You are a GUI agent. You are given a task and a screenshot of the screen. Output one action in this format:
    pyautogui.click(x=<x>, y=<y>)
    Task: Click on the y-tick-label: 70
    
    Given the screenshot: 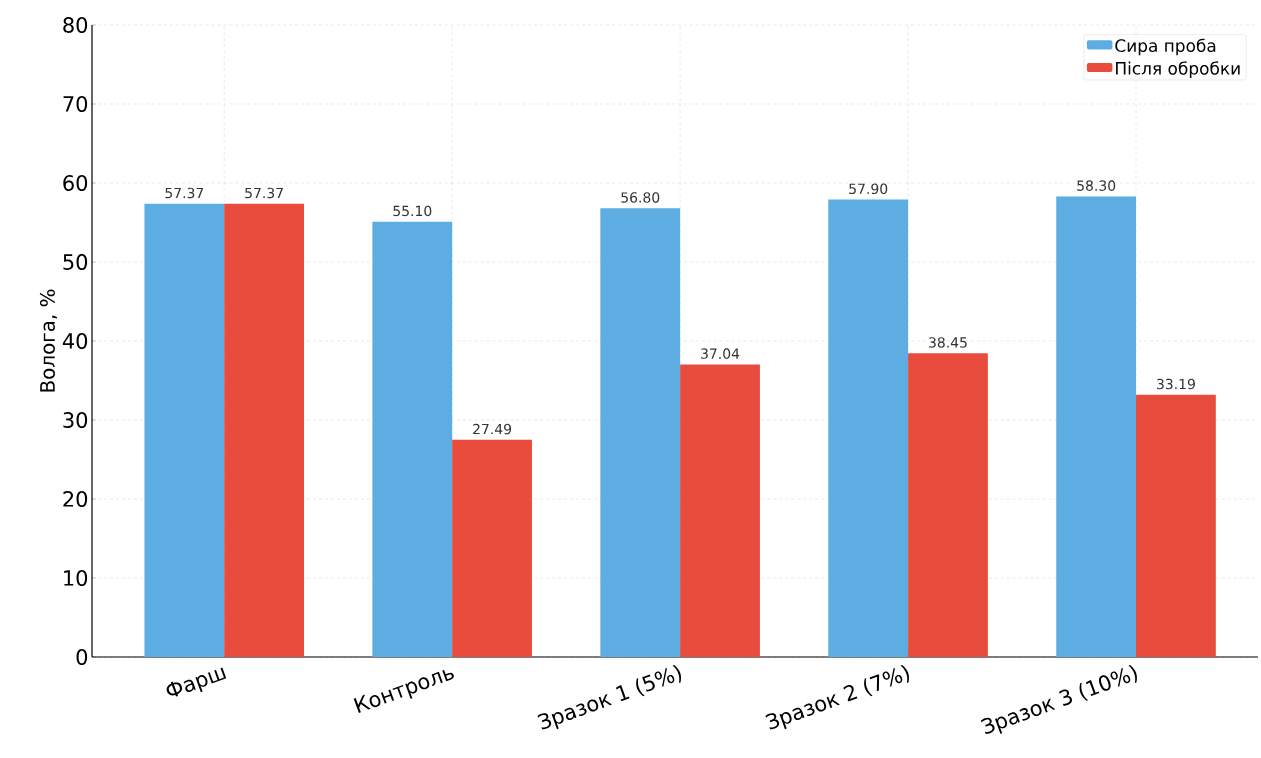 What is the action you would take?
    pyautogui.click(x=75, y=104)
    